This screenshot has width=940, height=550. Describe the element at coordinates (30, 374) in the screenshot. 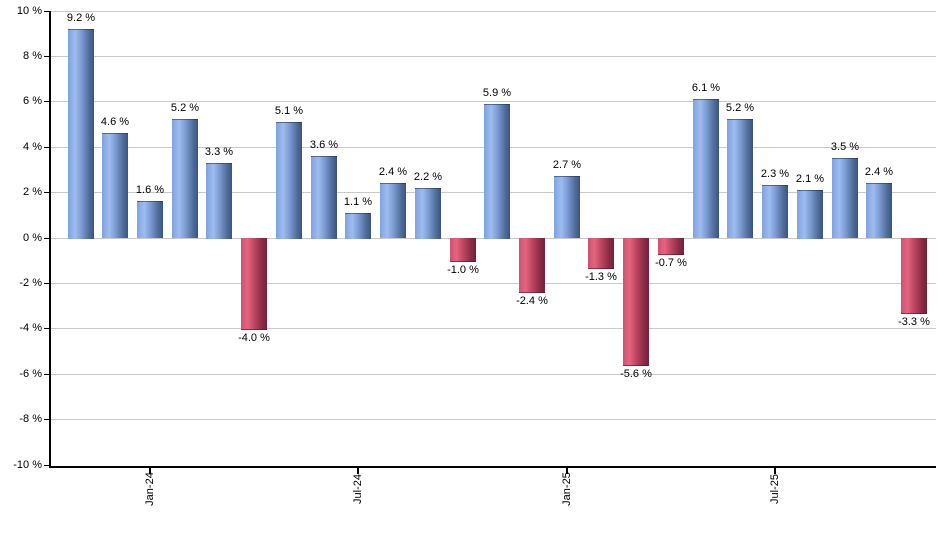

I see `y-axis-label--6: -6 %` at that location.